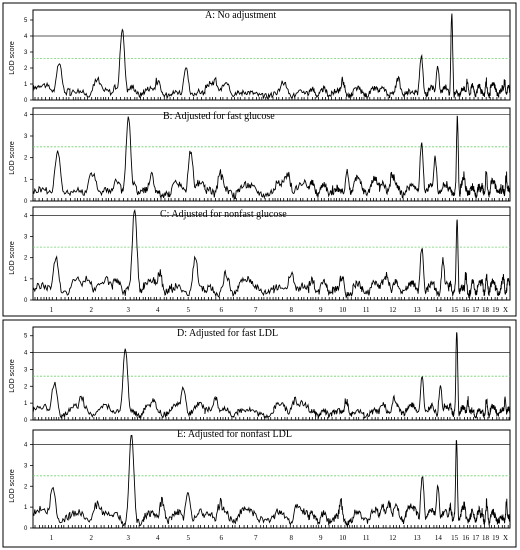 The width and height of the screenshot is (520, 550). What do you see at coordinates (321, 538) in the screenshot?
I see `chromosome-label: 9` at bounding box center [321, 538].